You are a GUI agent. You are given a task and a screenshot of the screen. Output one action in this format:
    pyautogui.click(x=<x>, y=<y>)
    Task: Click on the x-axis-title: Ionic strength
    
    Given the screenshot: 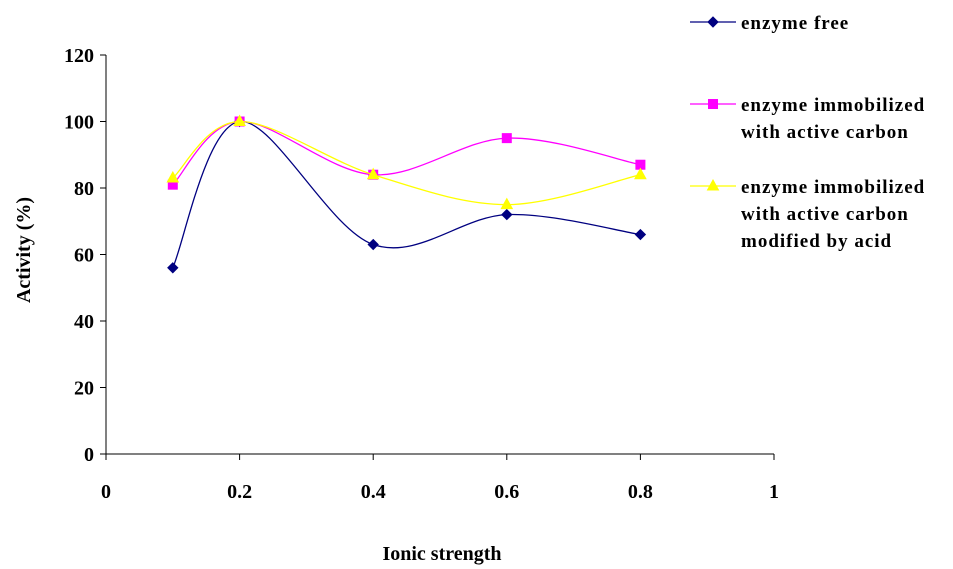 What is the action you would take?
    pyautogui.click(x=441, y=554)
    